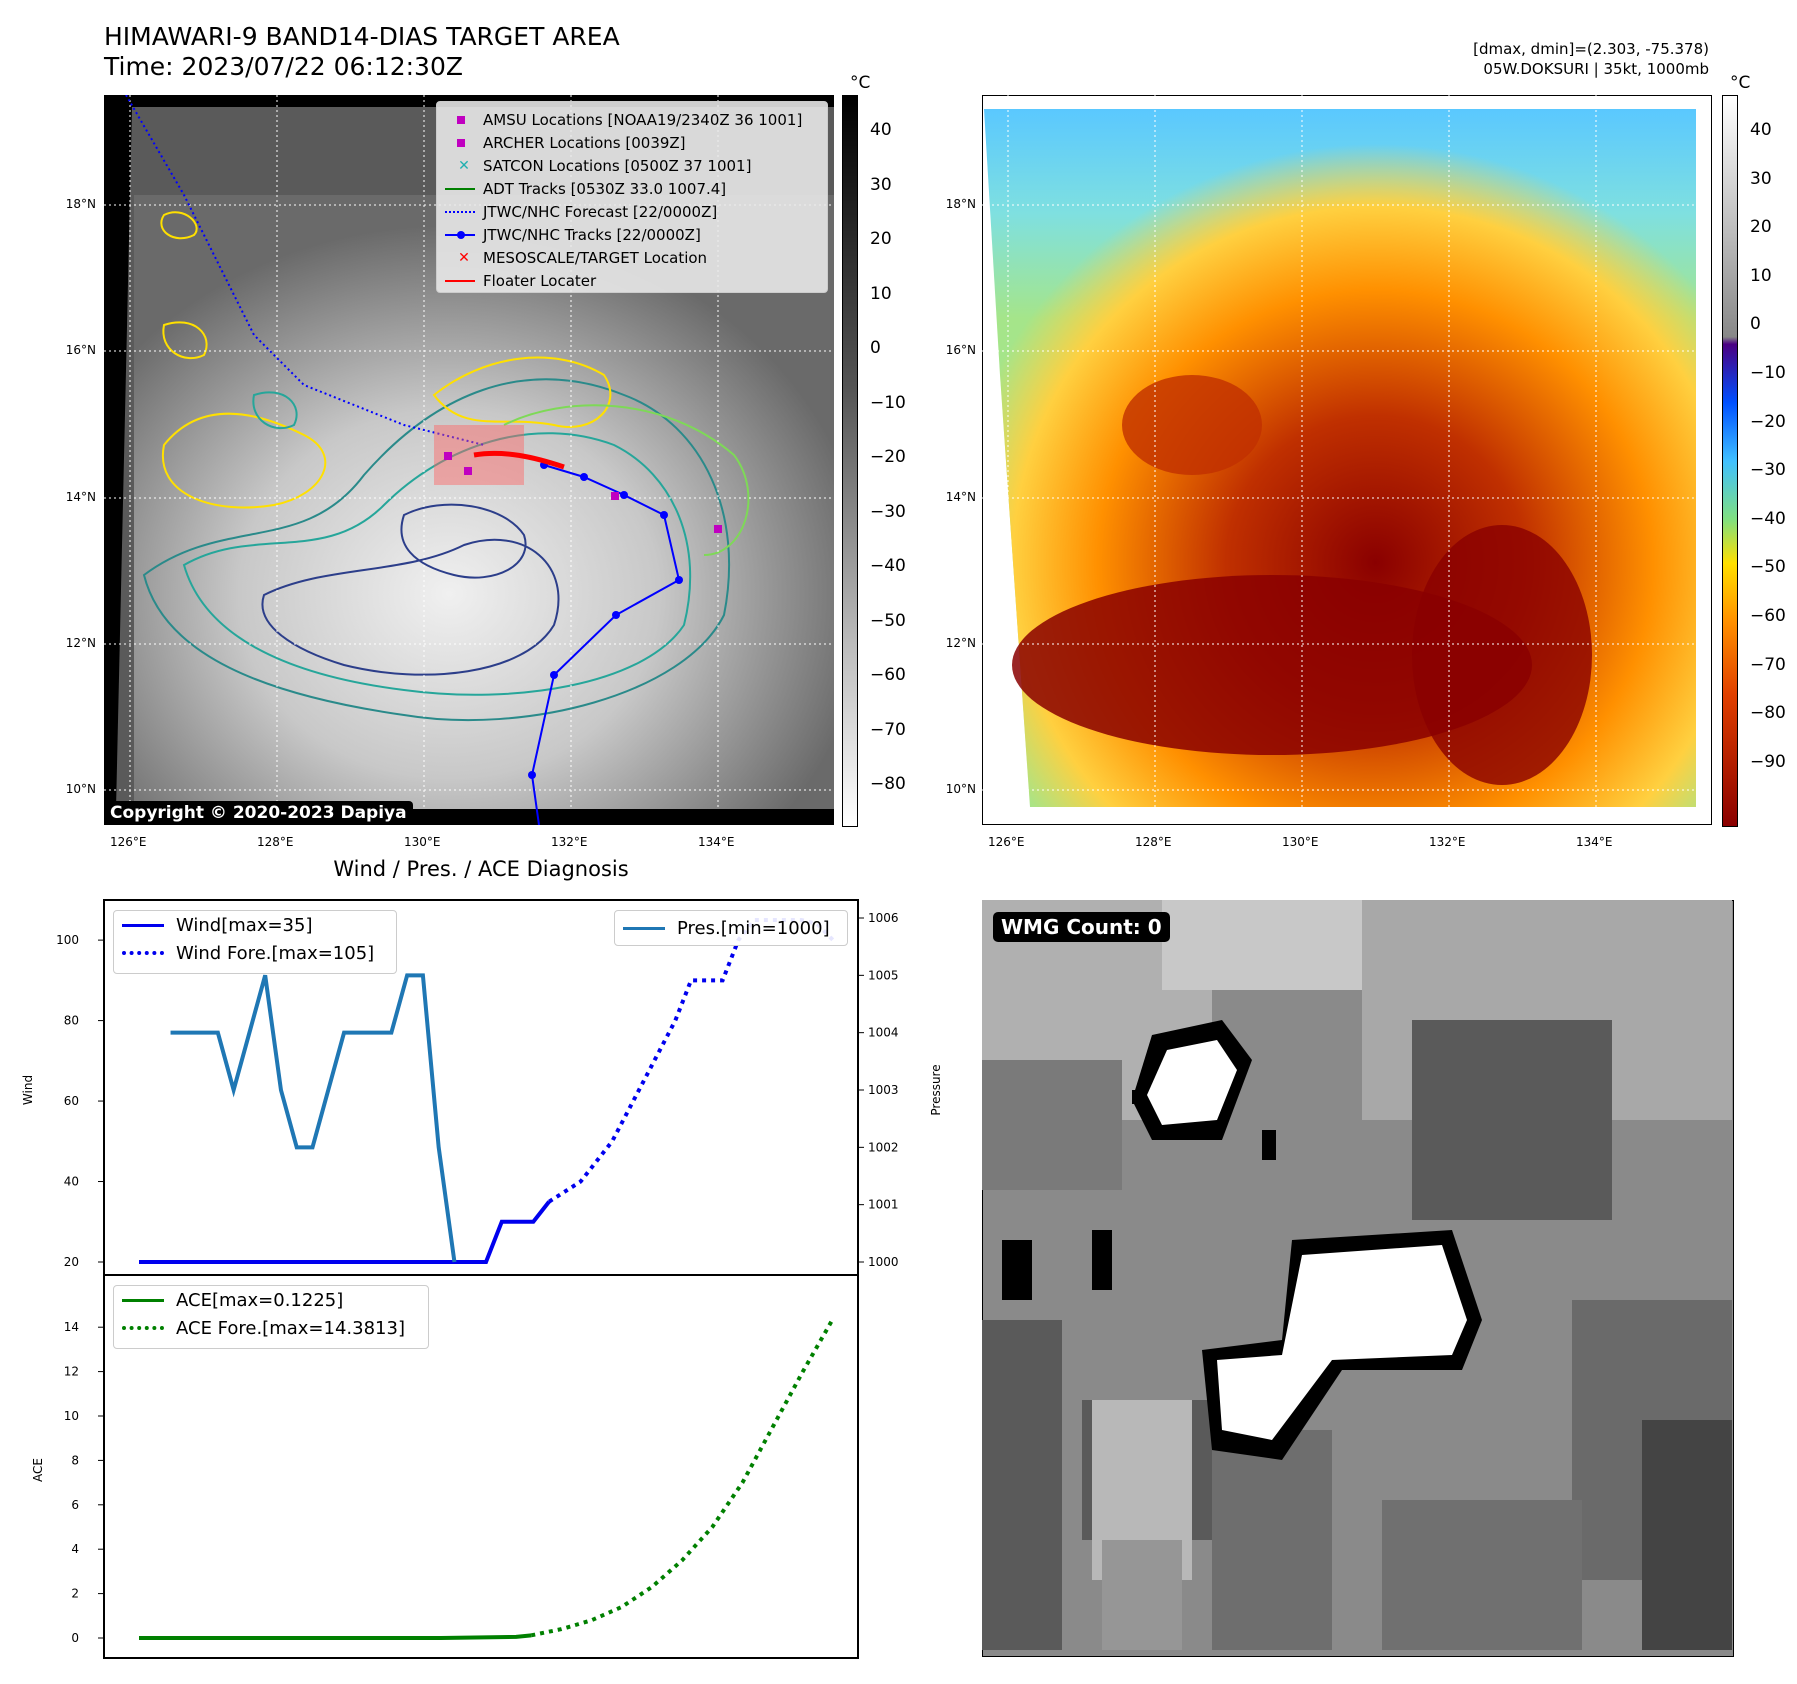 This screenshot has height=1684, width=1797. Describe the element at coordinates (71, 1182) in the screenshot. I see `wind-tick-label: 40` at that location.